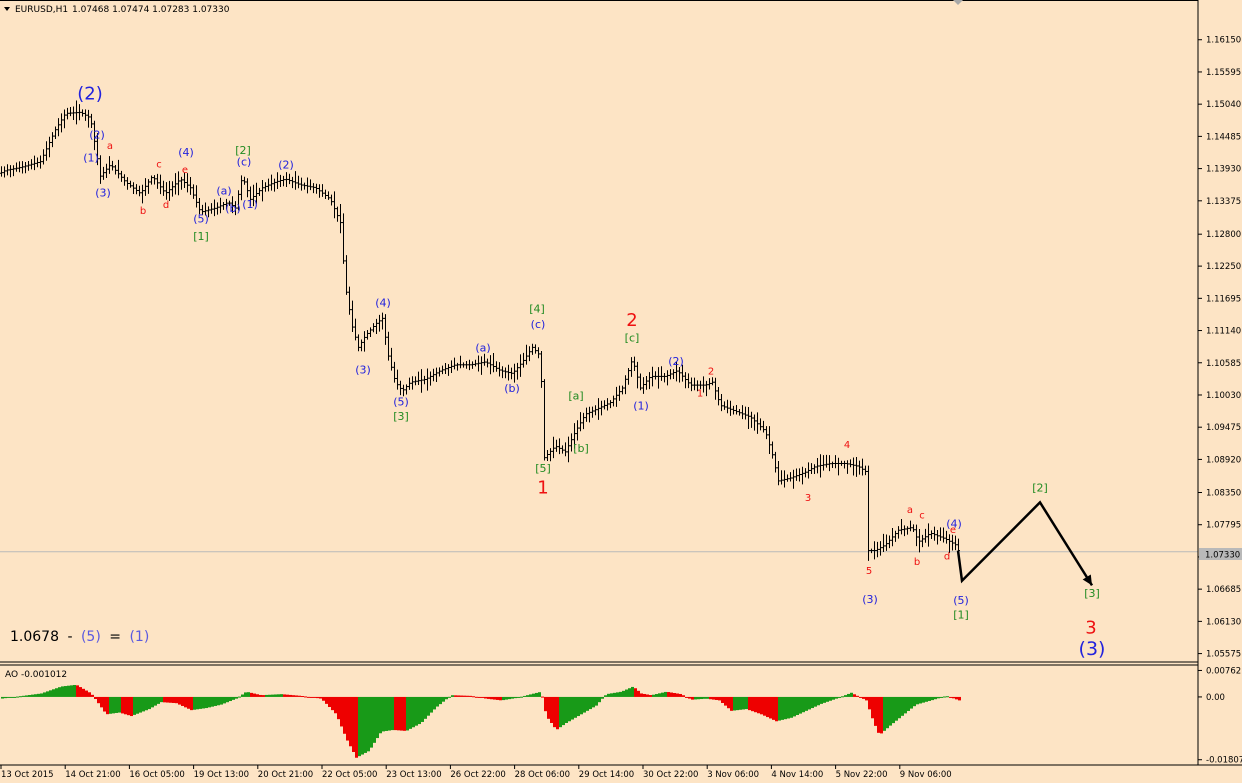 This screenshot has width=1242, height=783. Describe the element at coordinates (958, 2) in the screenshot. I see `chart-shift-marker-icon` at that location.